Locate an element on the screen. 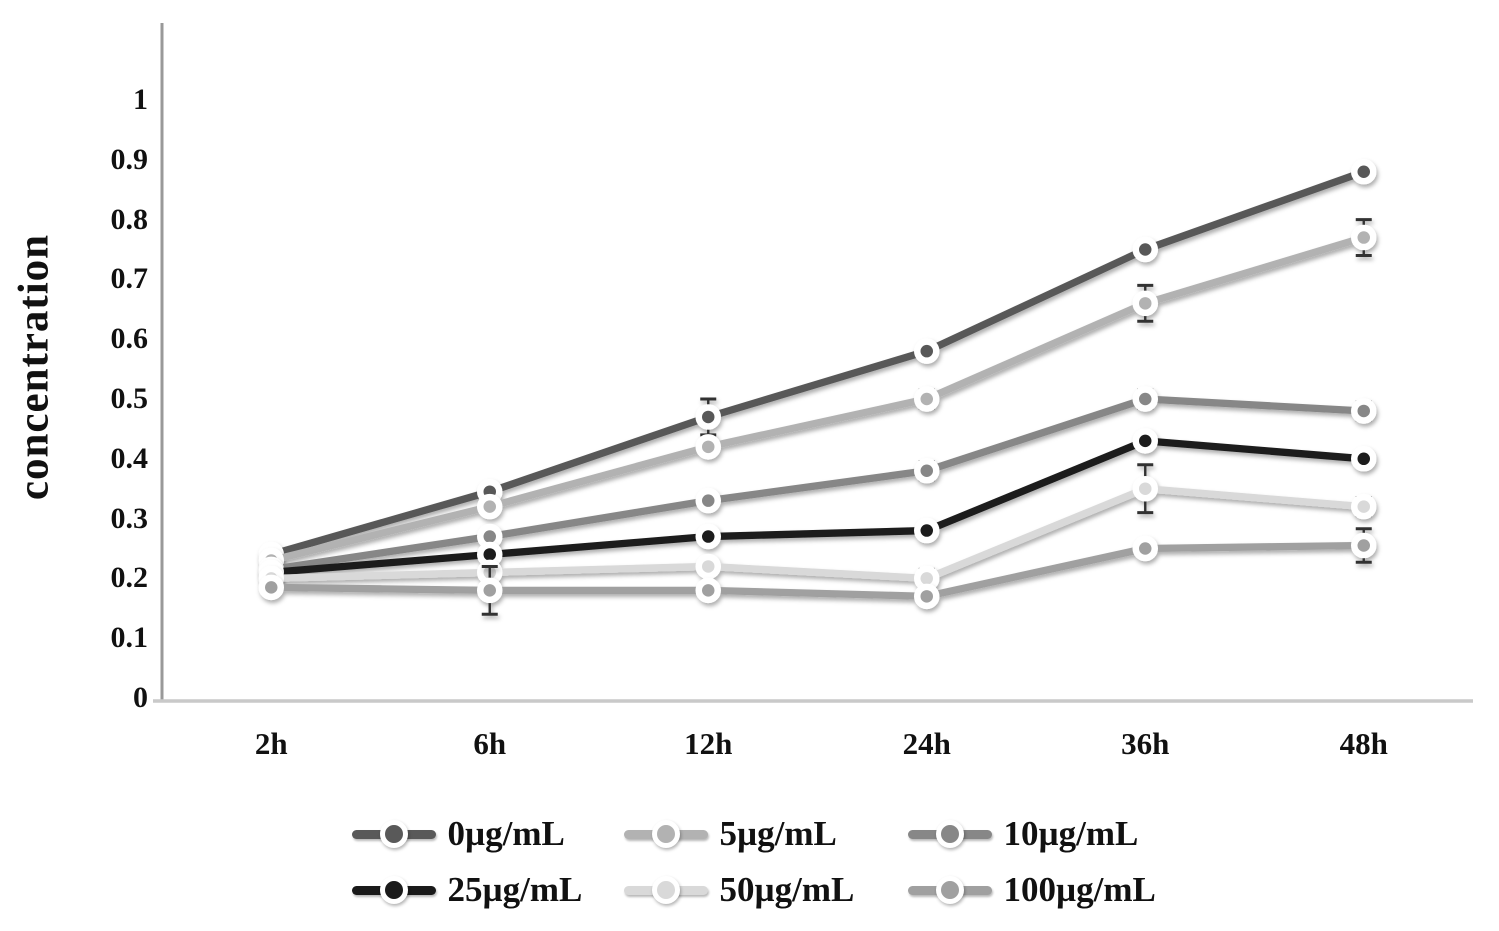 The width and height of the screenshot is (1499, 931). y-tick-label: 0.4 is located at coordinates (129, 458).